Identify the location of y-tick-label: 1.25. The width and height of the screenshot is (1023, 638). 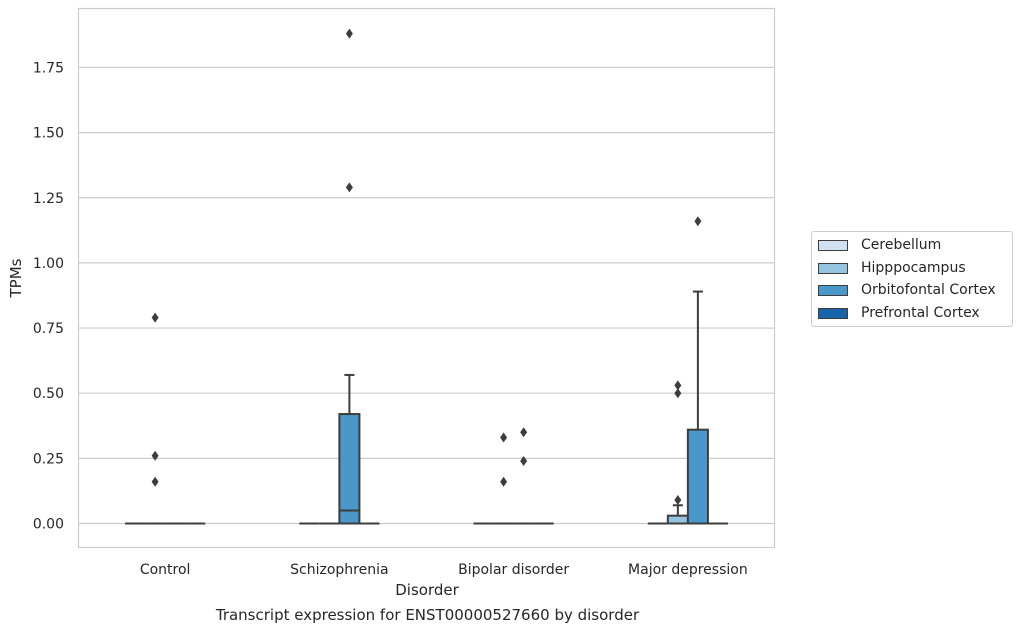
(48, 199).